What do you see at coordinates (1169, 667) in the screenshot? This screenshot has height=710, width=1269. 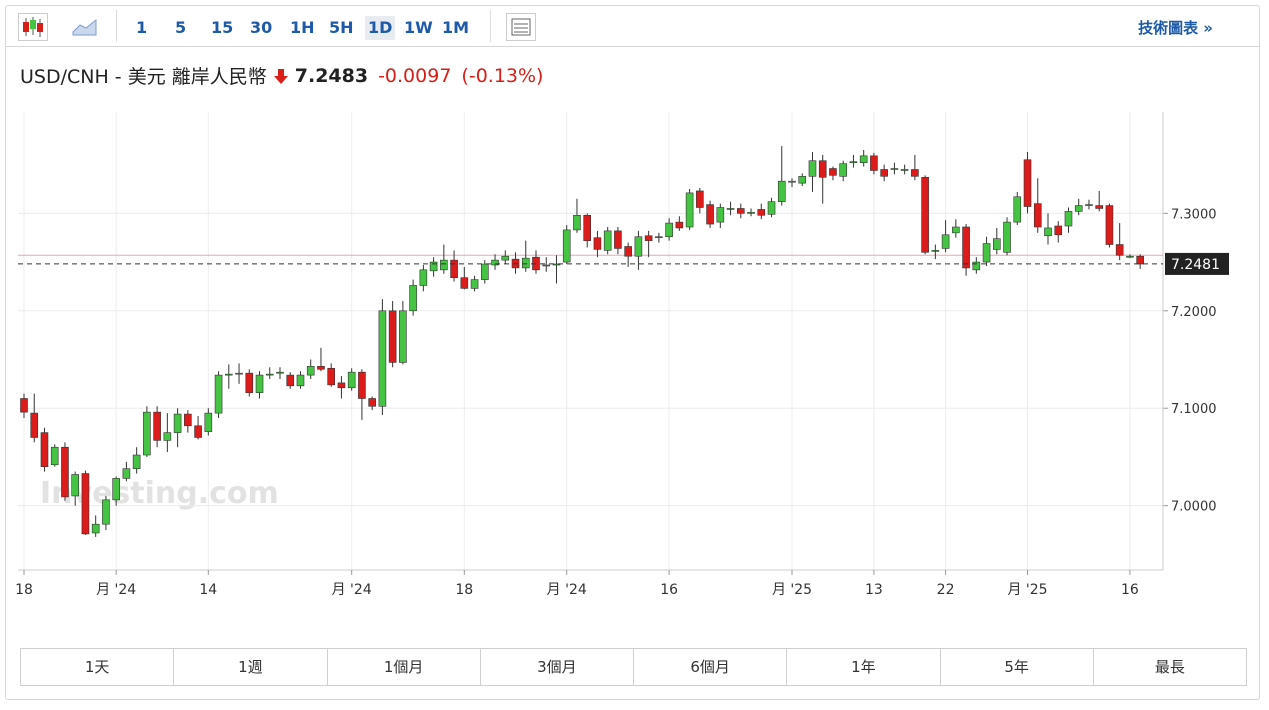 I see `range-button: 最長` at bounding box center [1169, 667].